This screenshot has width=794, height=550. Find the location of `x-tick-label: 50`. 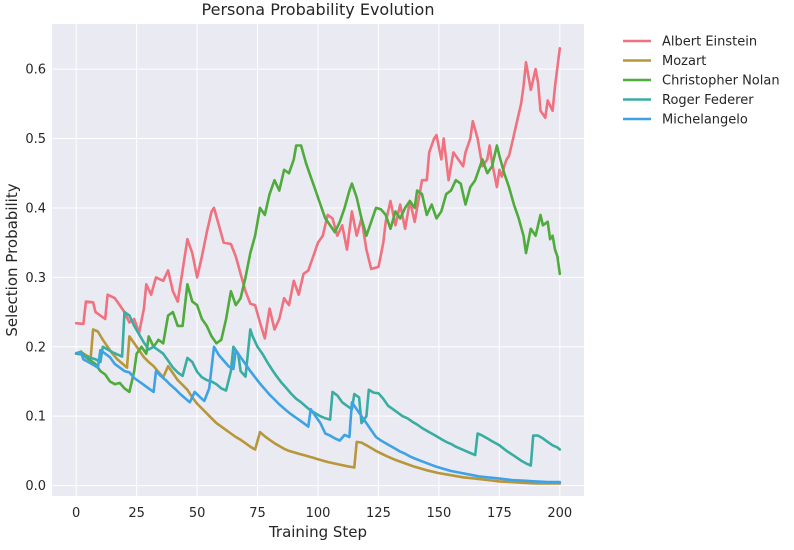

x-tick-label: 50 is located at coordinates (197, 513).